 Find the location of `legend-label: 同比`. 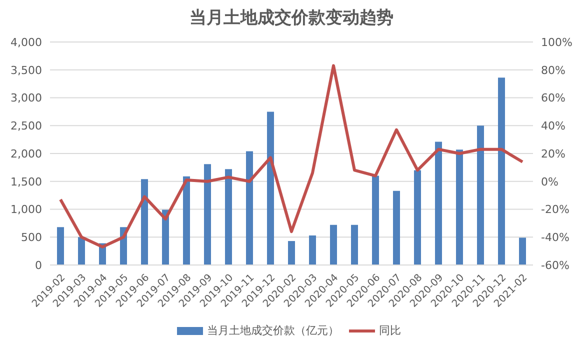

legend-label: 同比 is located at coordinates (390, 330).